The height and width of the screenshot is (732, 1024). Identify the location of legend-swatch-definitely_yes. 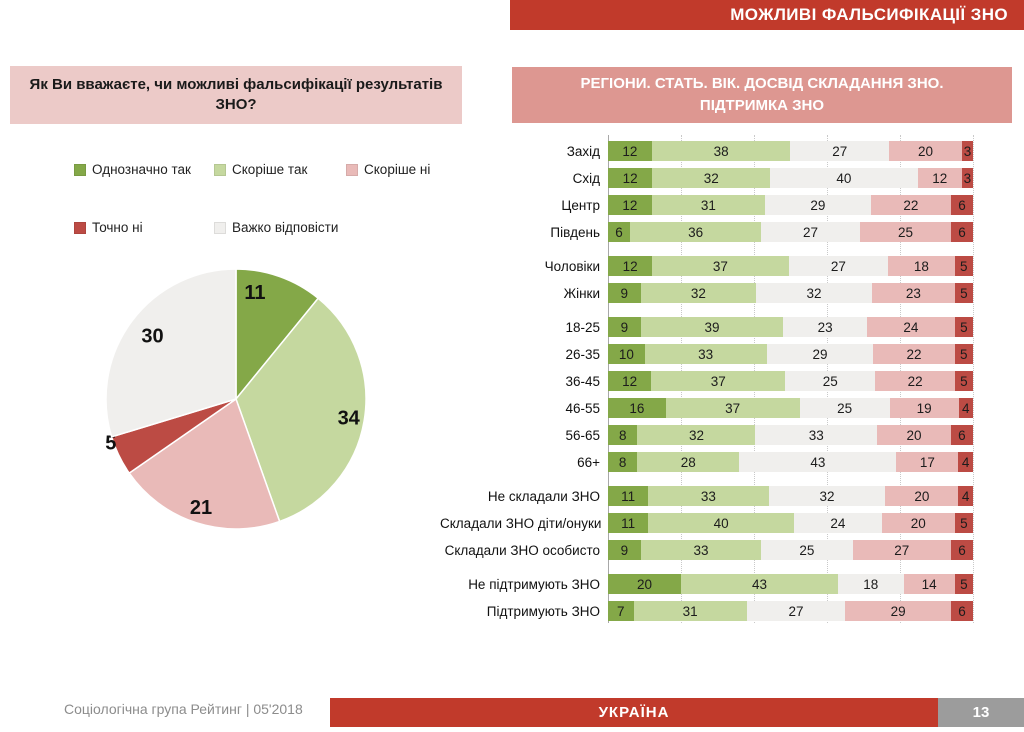
(80, 169).